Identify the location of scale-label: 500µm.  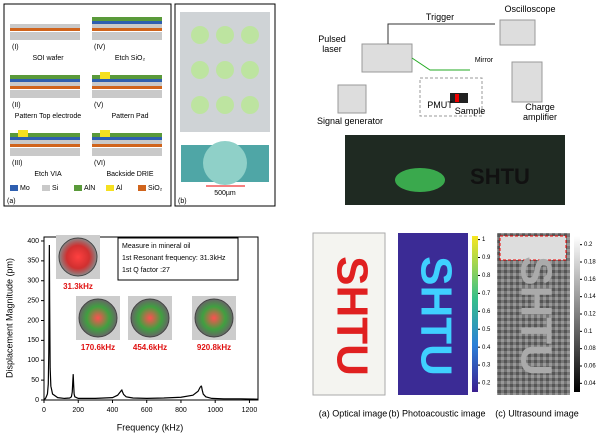
(225, 193).